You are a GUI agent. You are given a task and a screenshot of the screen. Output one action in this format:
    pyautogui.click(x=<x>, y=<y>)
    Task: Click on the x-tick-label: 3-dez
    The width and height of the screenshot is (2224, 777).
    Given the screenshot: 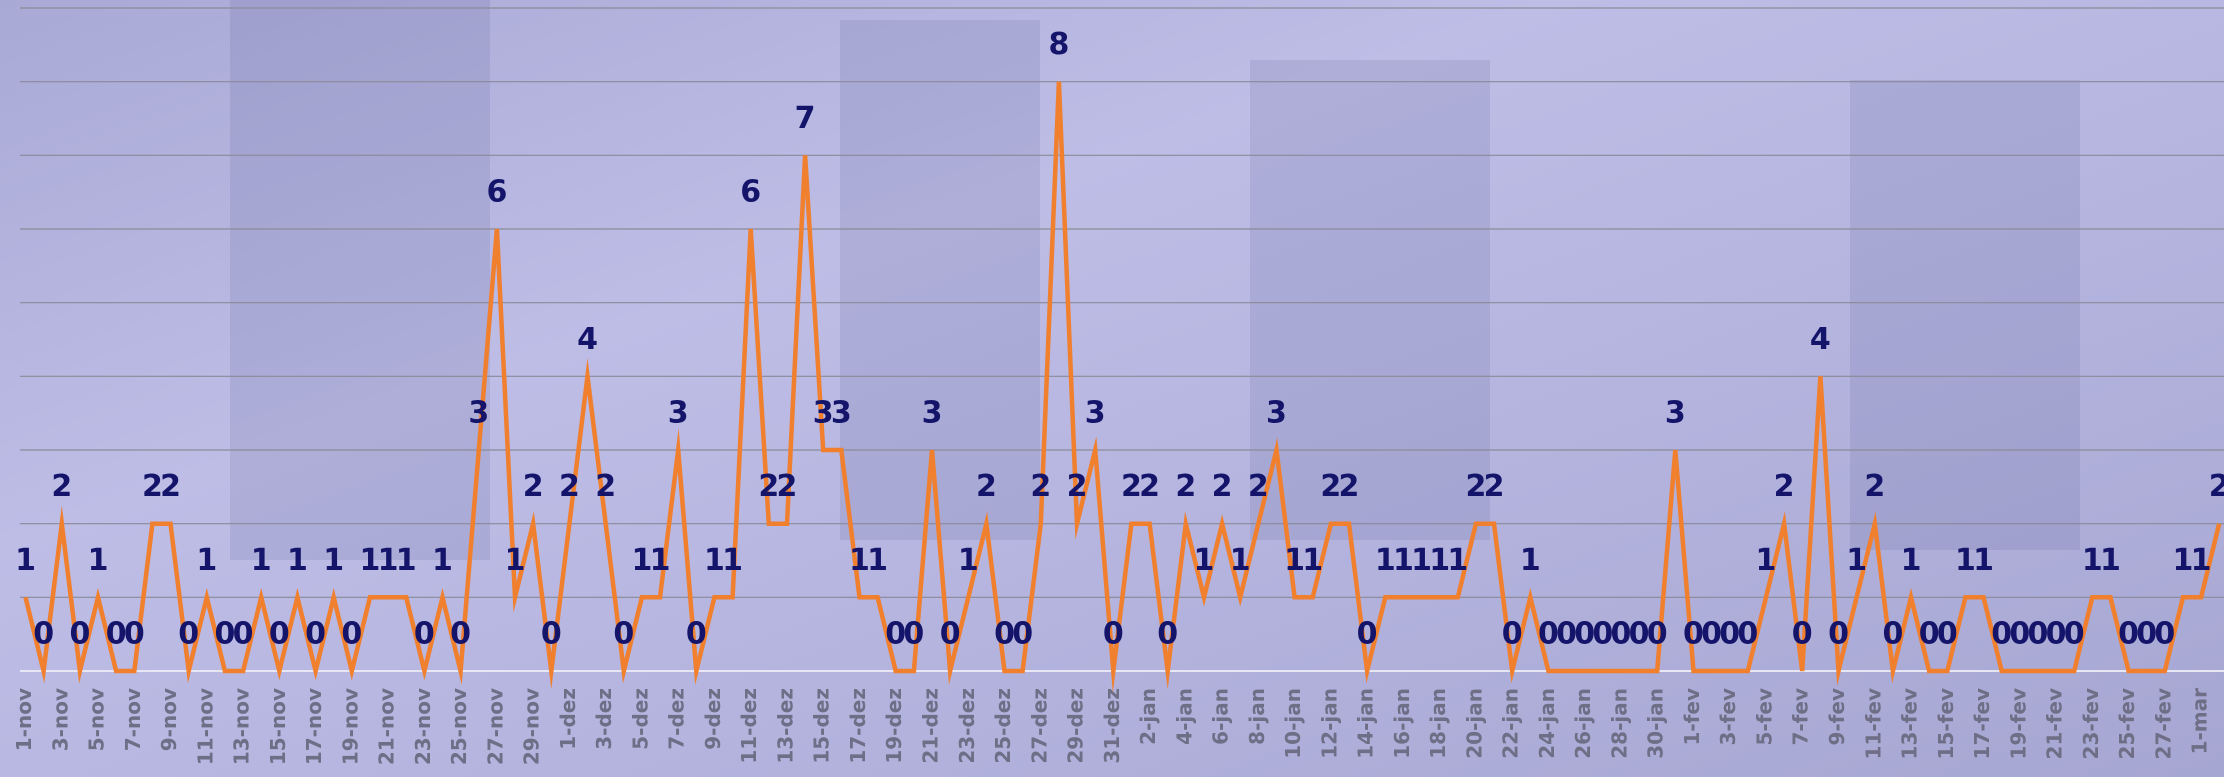 What is the action you would take?
    pyautogui.click(x=604, y=719)
    